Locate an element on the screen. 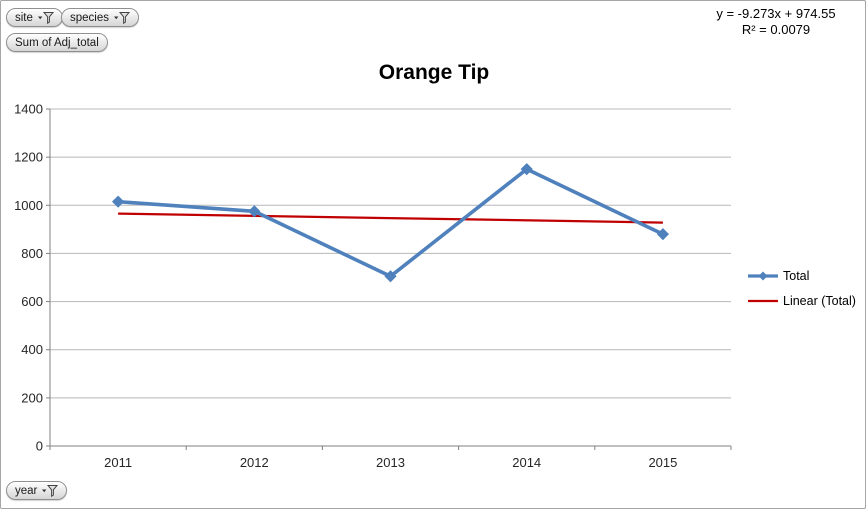  site-filter-label: site is located at coordinates (24, 17).